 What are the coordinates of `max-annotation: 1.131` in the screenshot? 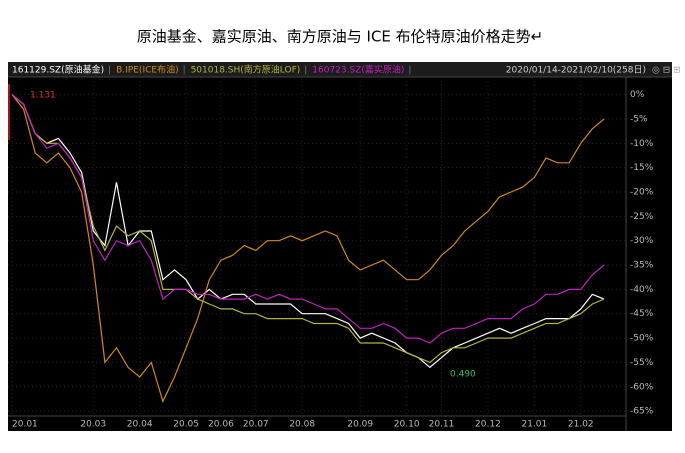 It's located at (43, 96).